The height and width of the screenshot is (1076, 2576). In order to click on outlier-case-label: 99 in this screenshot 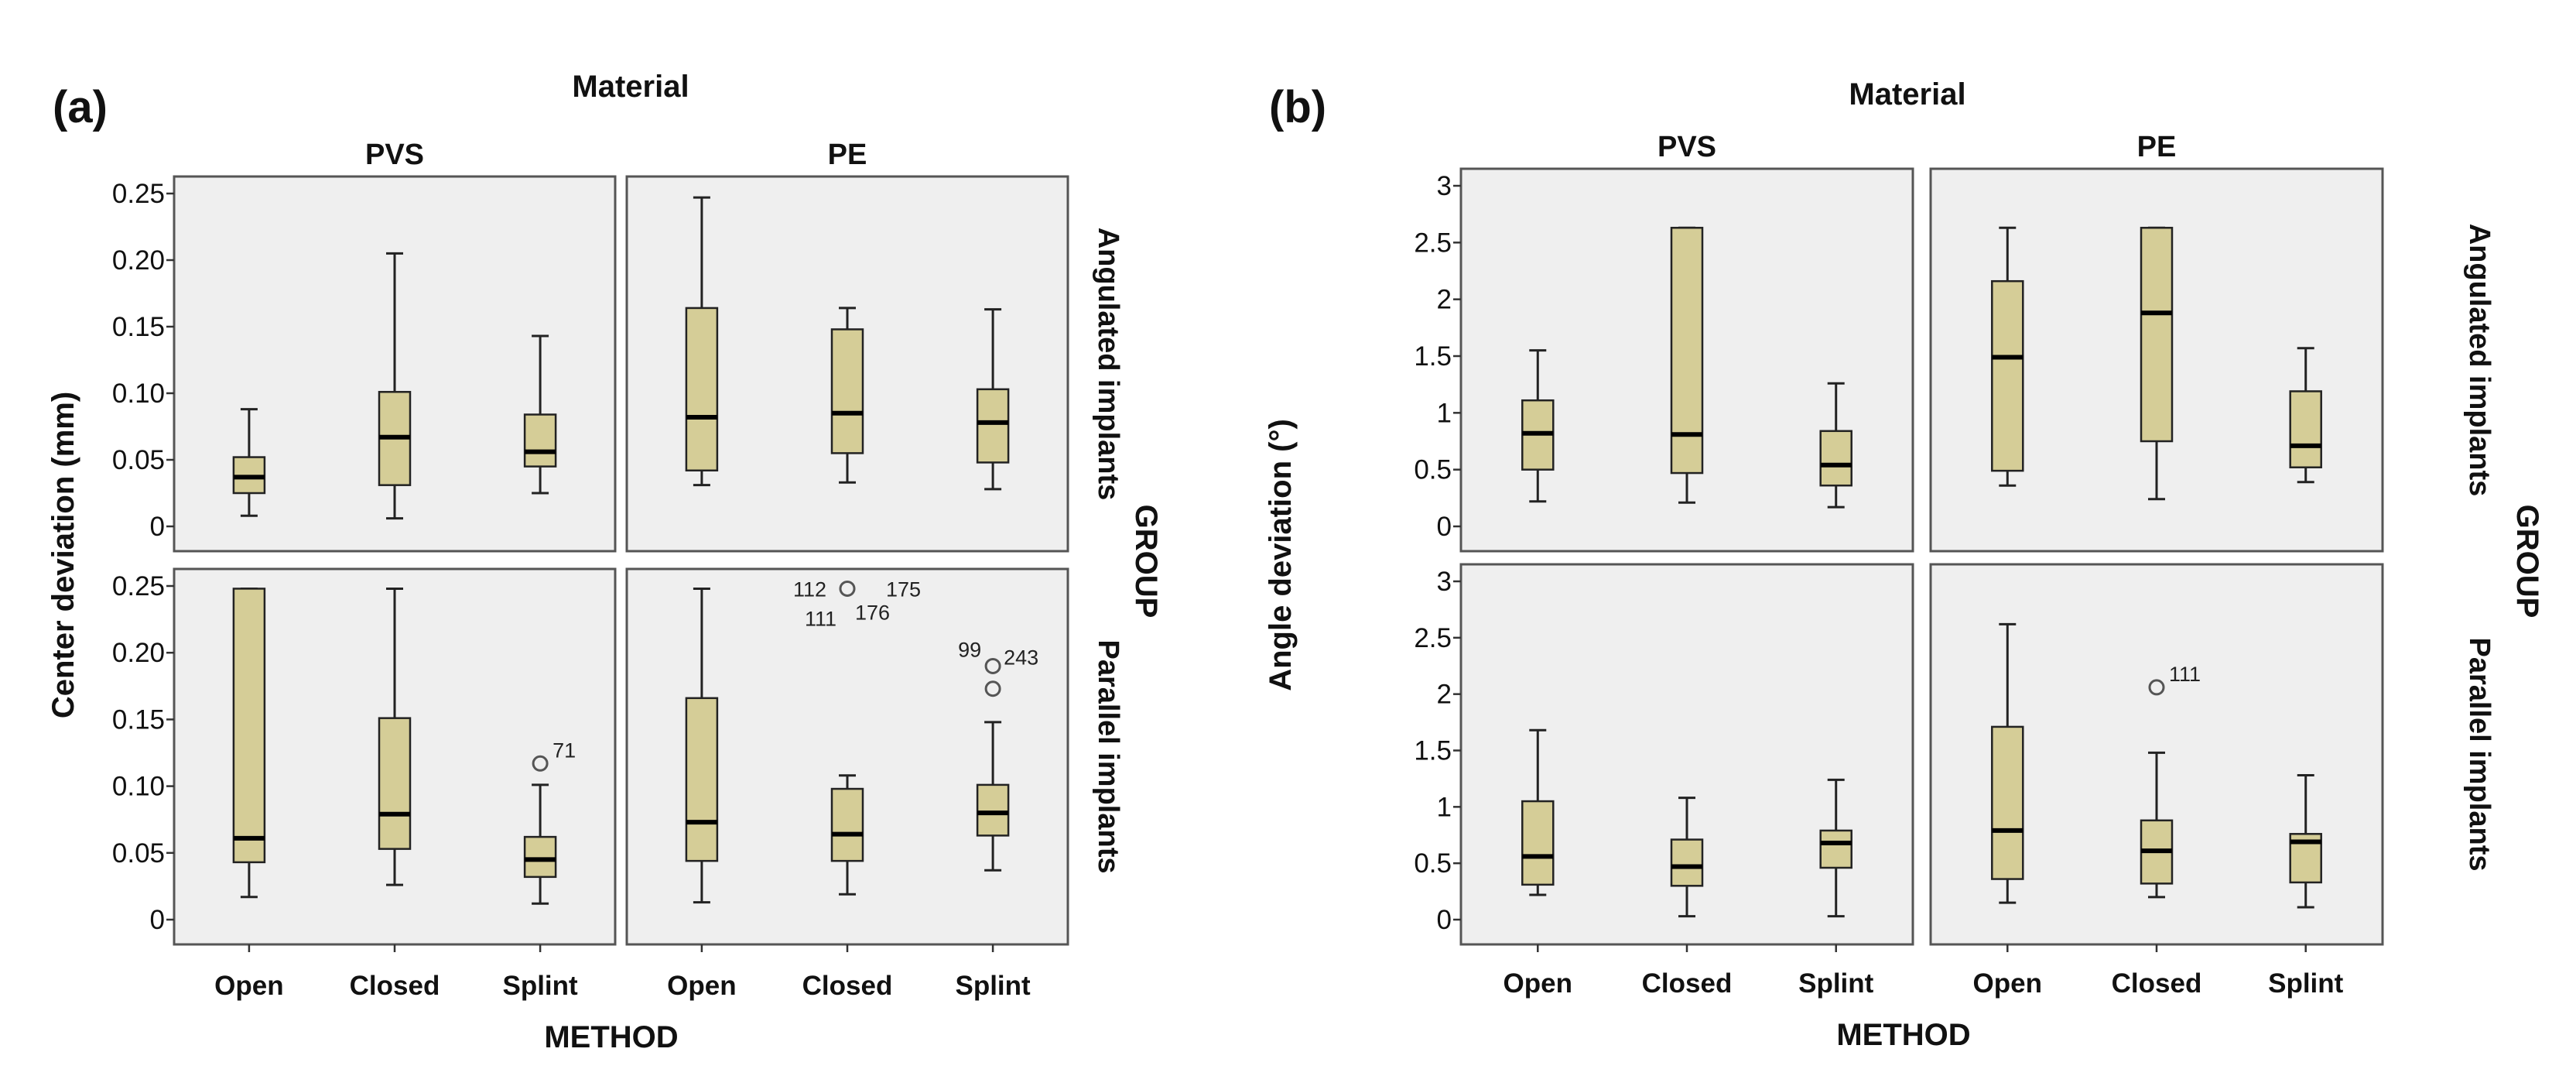, I will do `click(970, 649)`.